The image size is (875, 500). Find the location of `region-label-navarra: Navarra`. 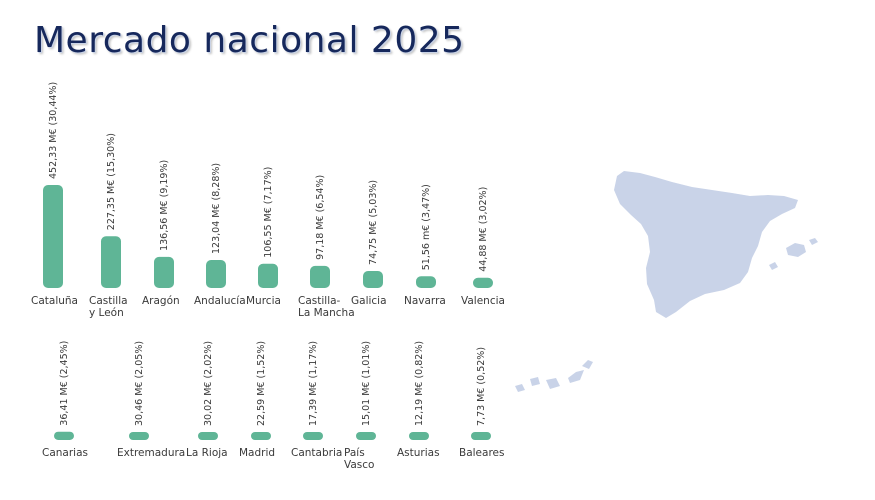

region-label-navarra: Navarra is located at coordinates (425, 301).